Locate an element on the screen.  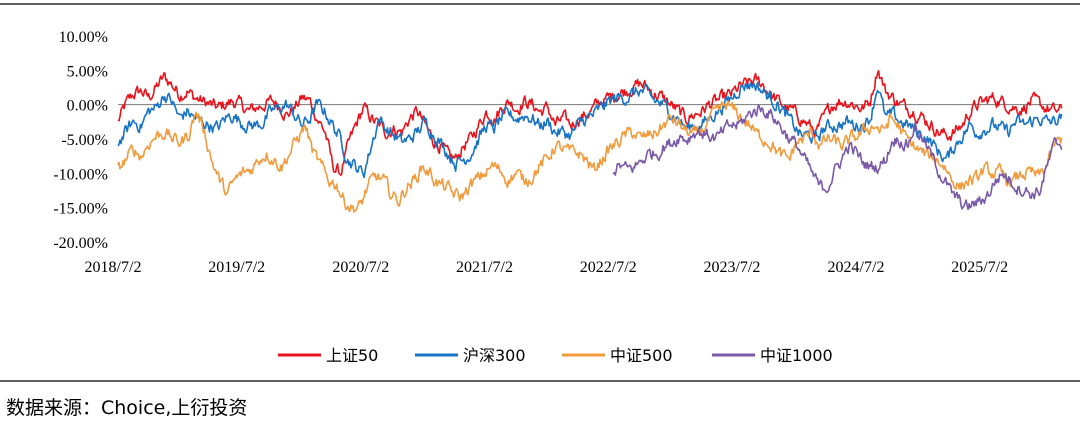
x-tick-label: 2024/7/2 is located at coordinates (856, 267).